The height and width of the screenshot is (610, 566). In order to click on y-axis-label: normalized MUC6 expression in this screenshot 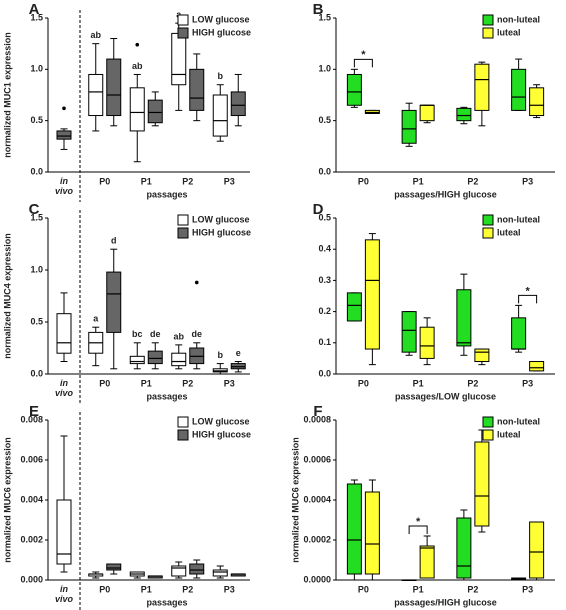, I will do `click(7, 500)`.